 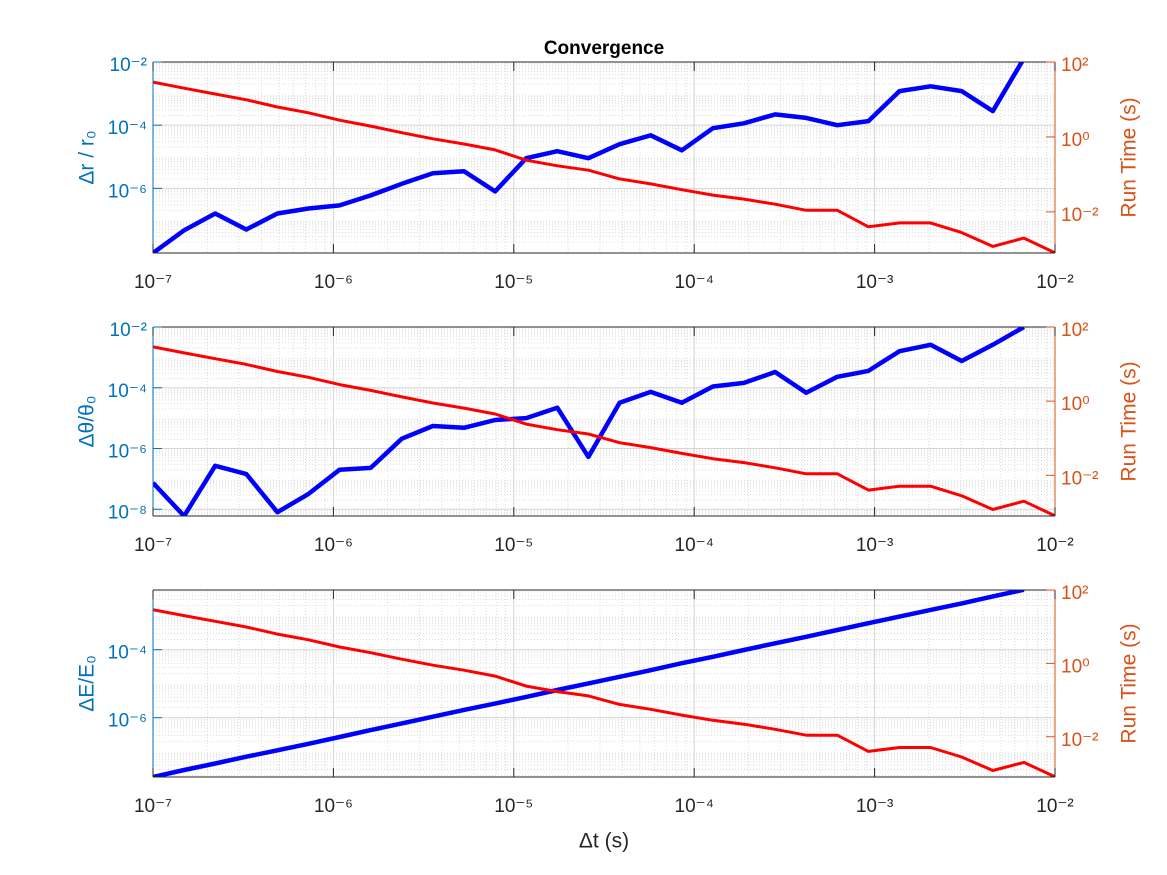 I want to click on data-line, so click(x=604, y=692).